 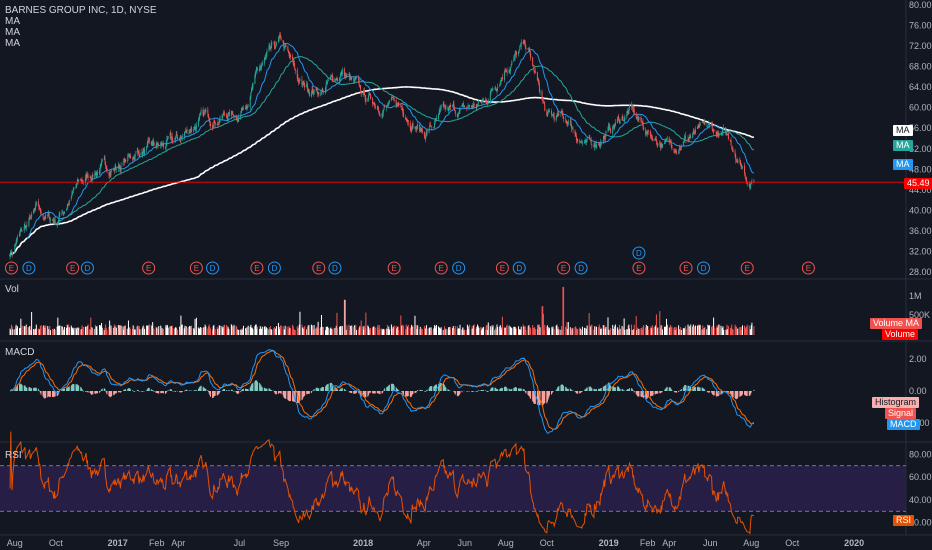 I want to click on ma-legend-2: MA, so click(x=12, y=32).